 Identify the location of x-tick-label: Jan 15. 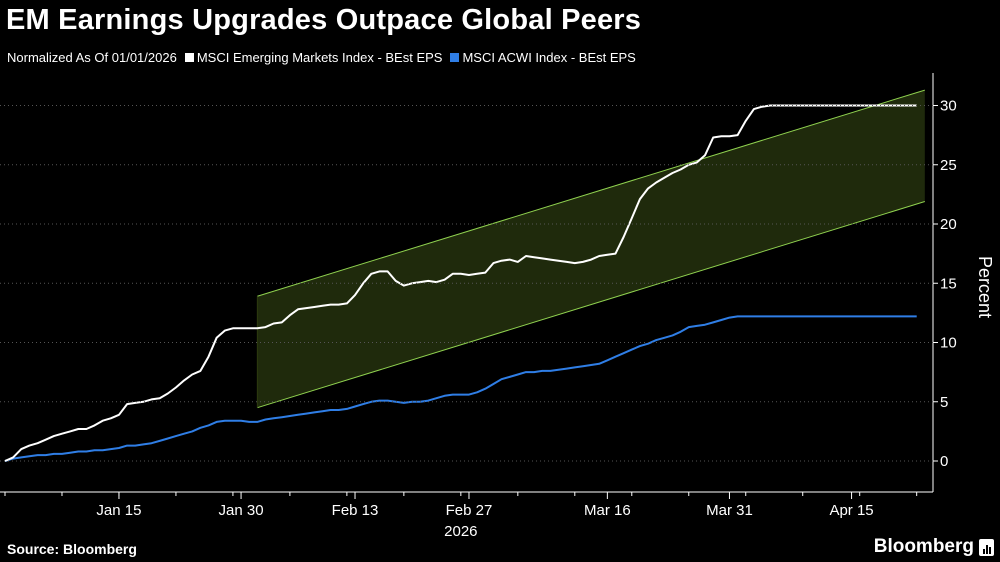
(118, 510).